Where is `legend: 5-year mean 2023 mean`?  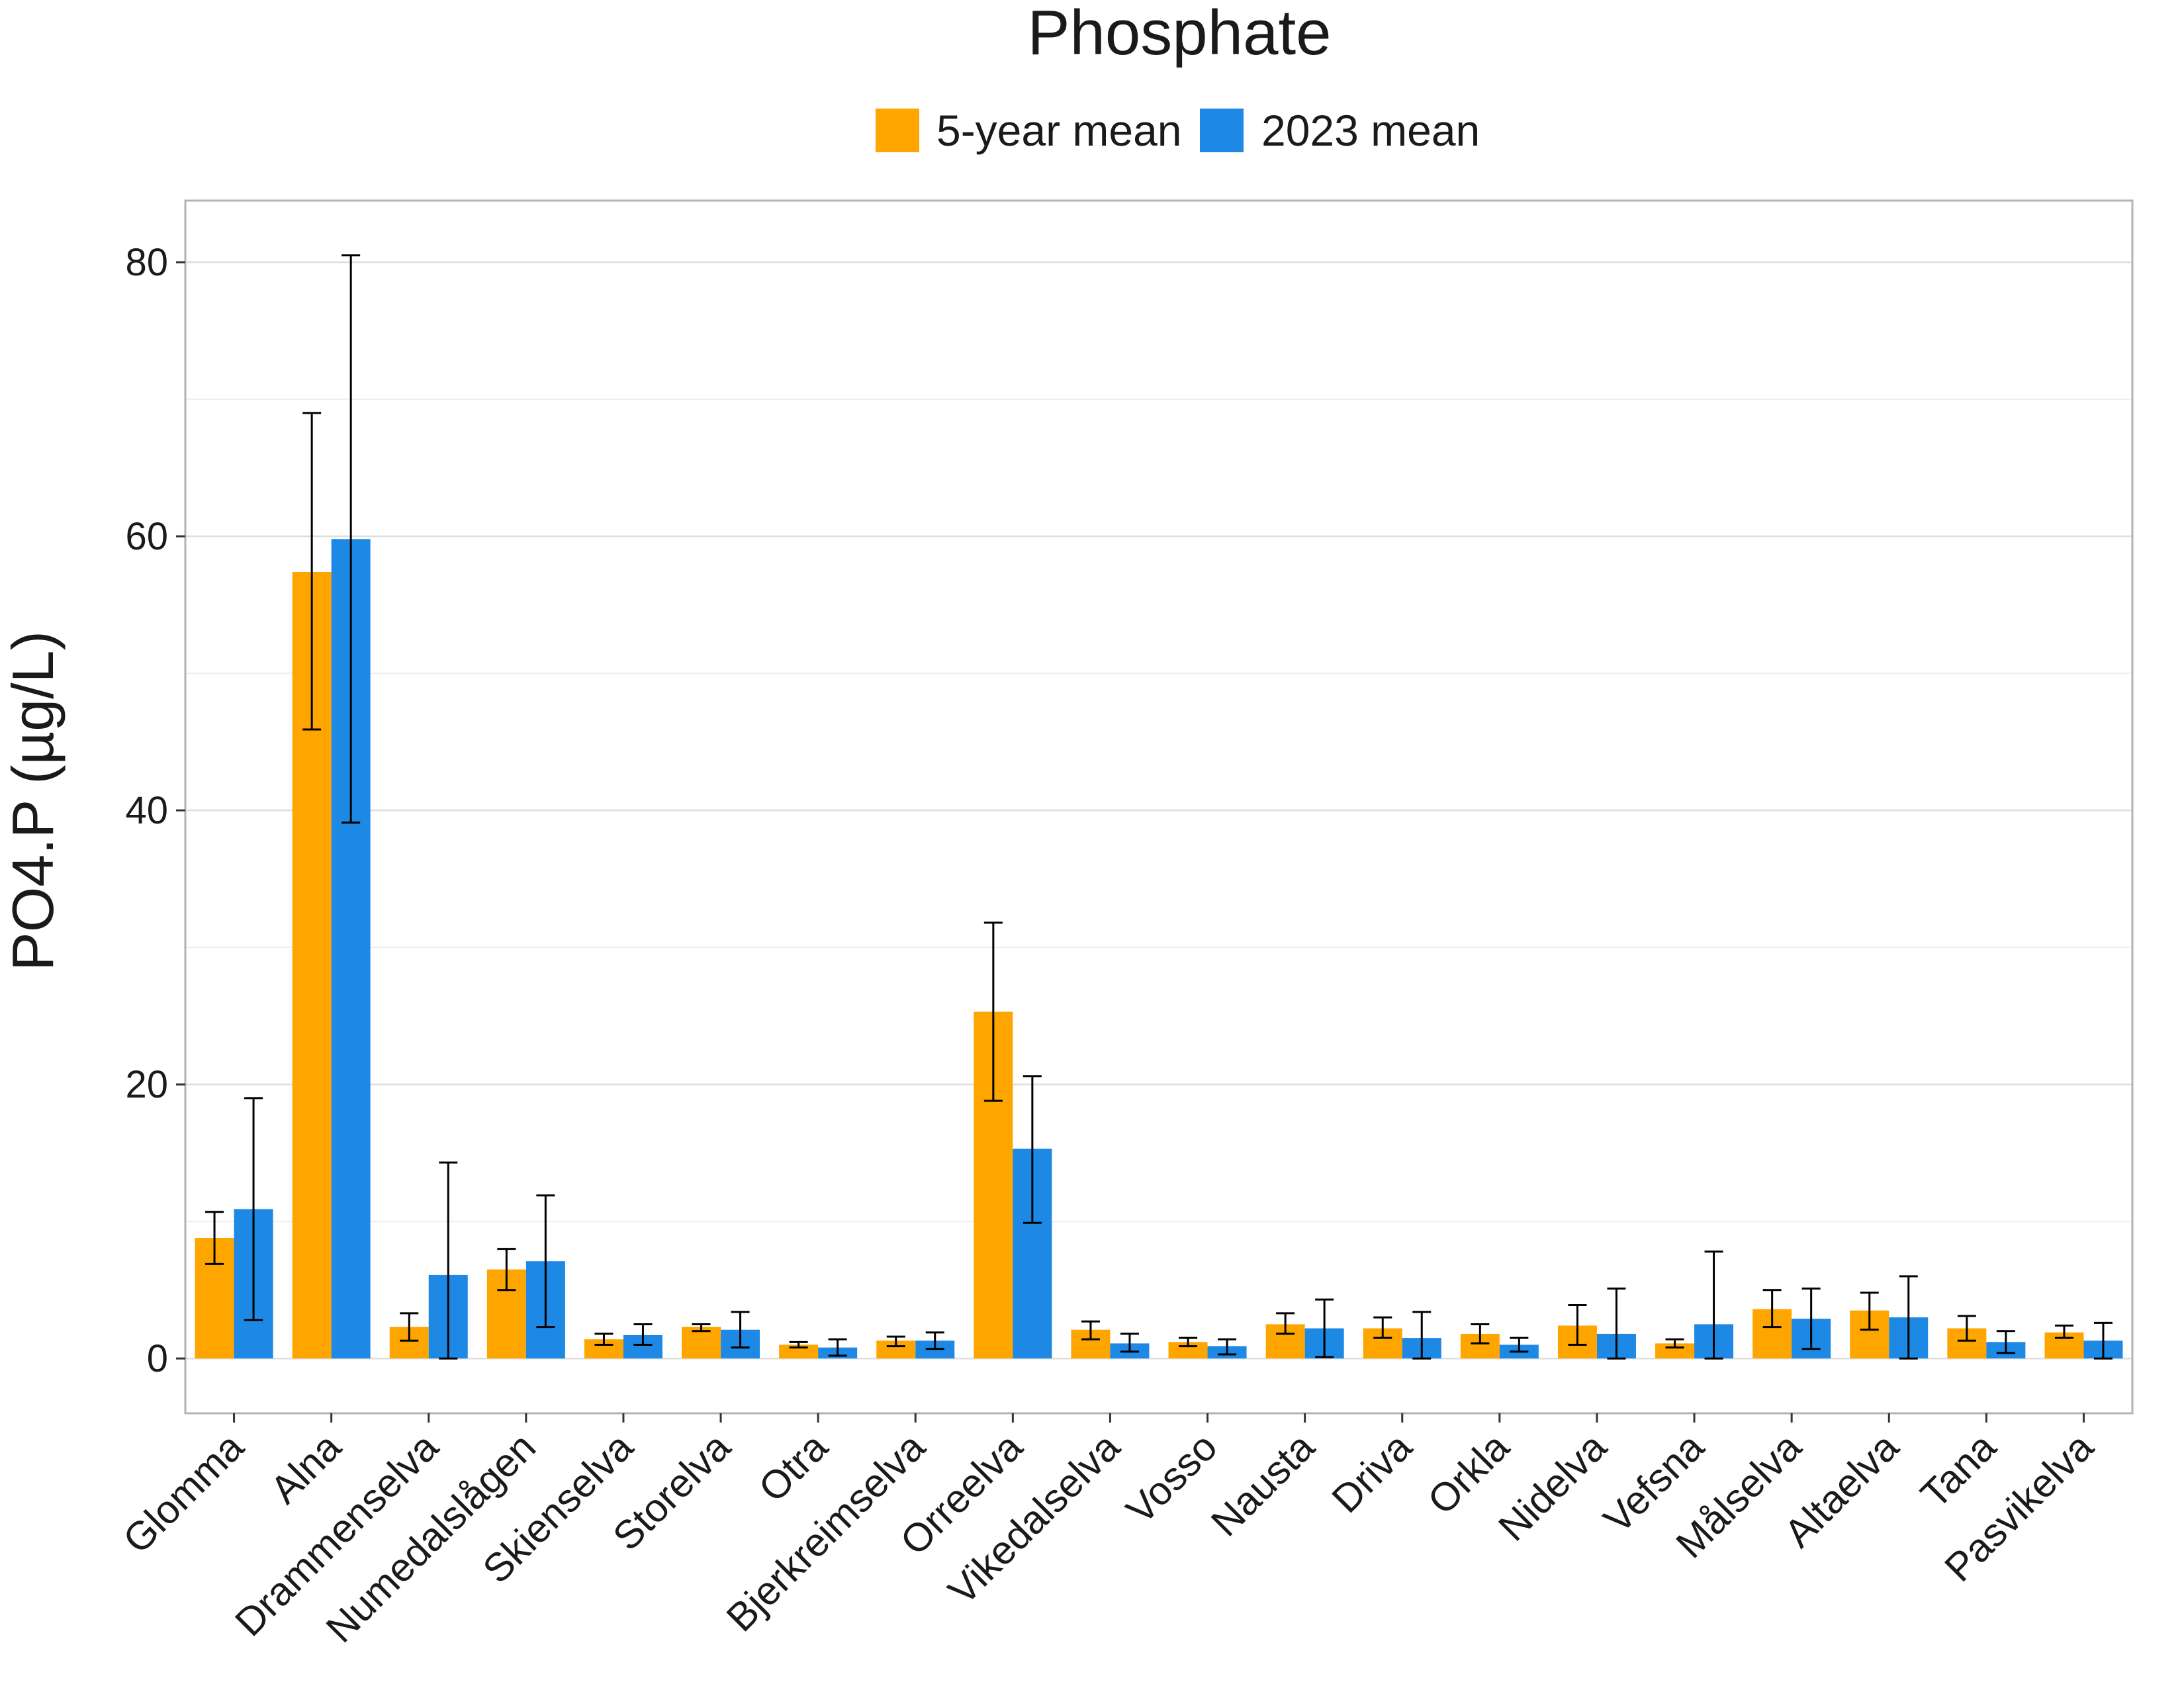 legend: 5-year mean 2023 mean is located at coordinates (1178, 130).